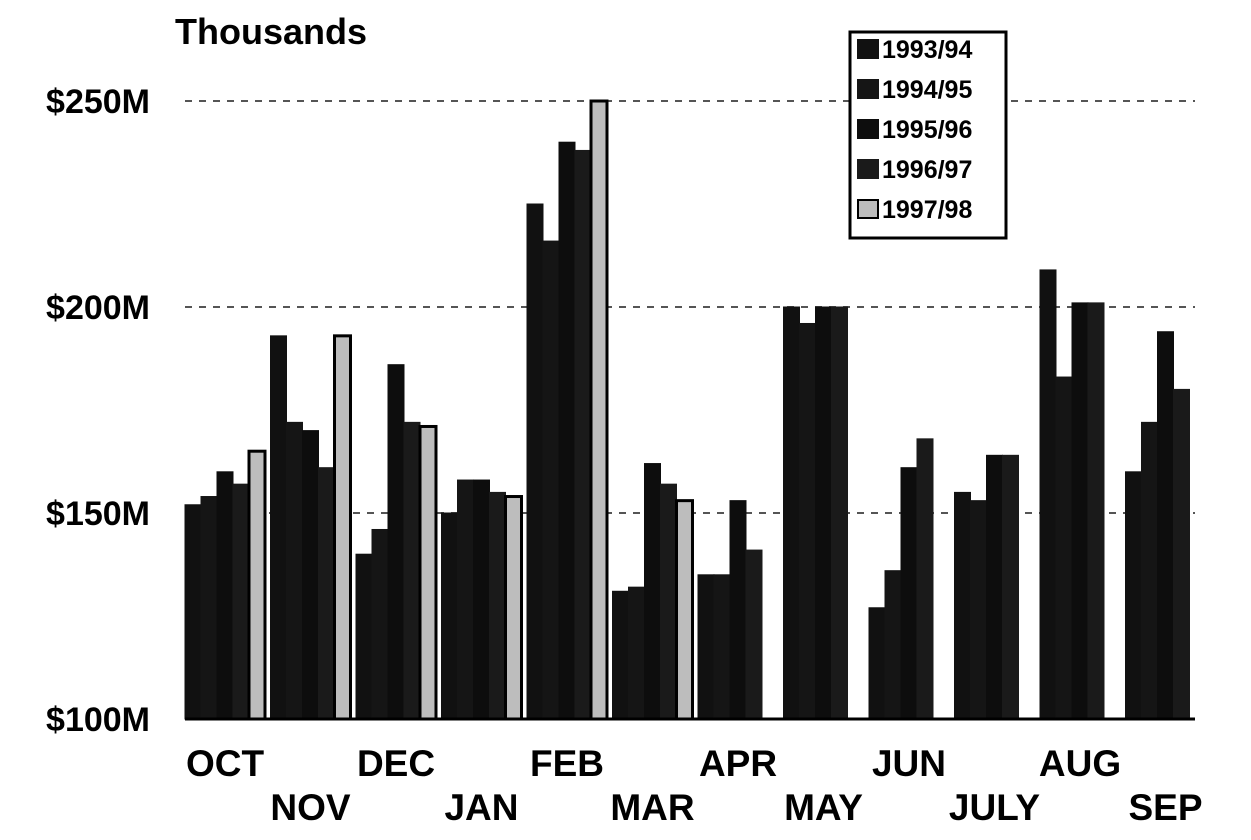  What do you see at coordinates (995, 807) in the screenshot?
I see `x-tick-label: JULY` at bounding box center [995, 807].